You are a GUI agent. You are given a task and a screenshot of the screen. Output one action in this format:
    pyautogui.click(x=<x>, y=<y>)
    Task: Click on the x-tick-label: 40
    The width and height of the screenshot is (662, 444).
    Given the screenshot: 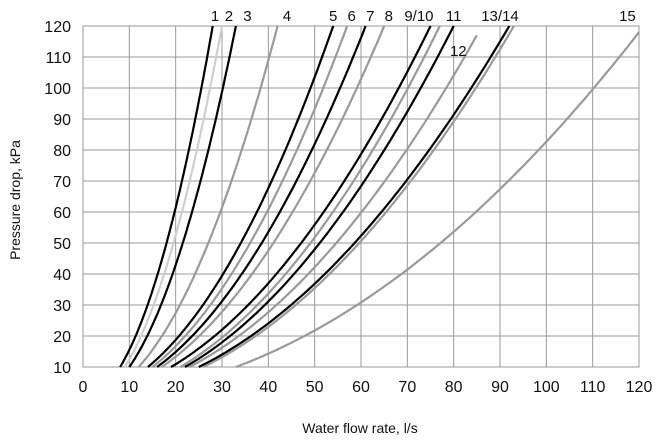 What is the action you would take?
    pyautogui.click(x=268, y=387)
    